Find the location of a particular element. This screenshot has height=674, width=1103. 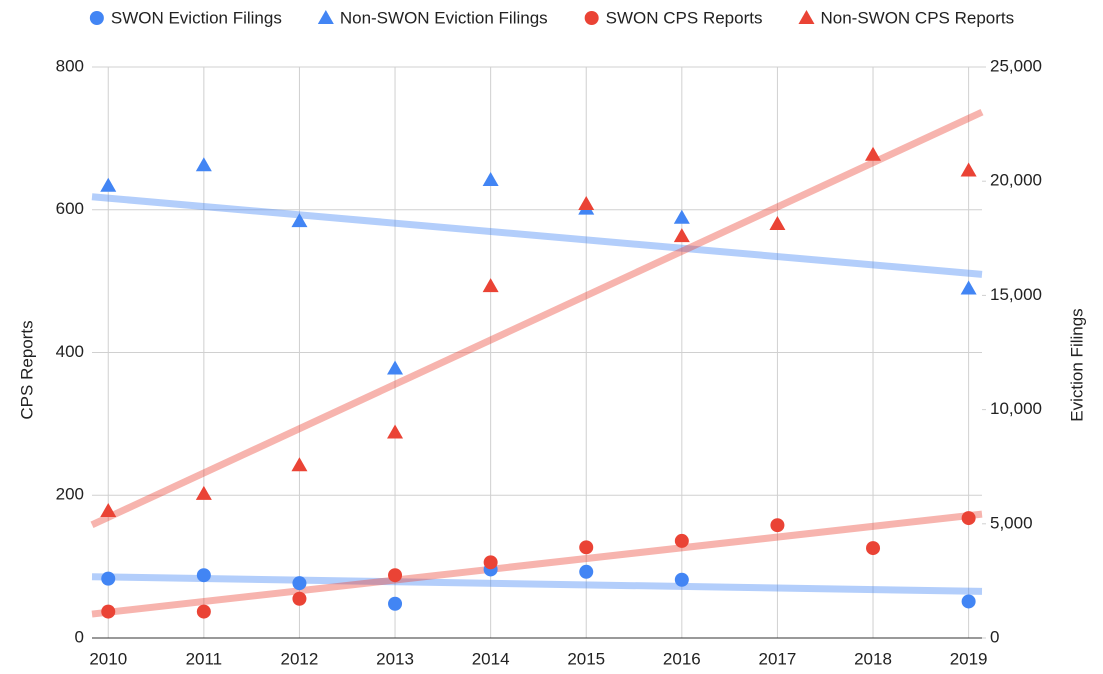

y2-tick-label: 20,000 is located at coordinates (1016, 180).